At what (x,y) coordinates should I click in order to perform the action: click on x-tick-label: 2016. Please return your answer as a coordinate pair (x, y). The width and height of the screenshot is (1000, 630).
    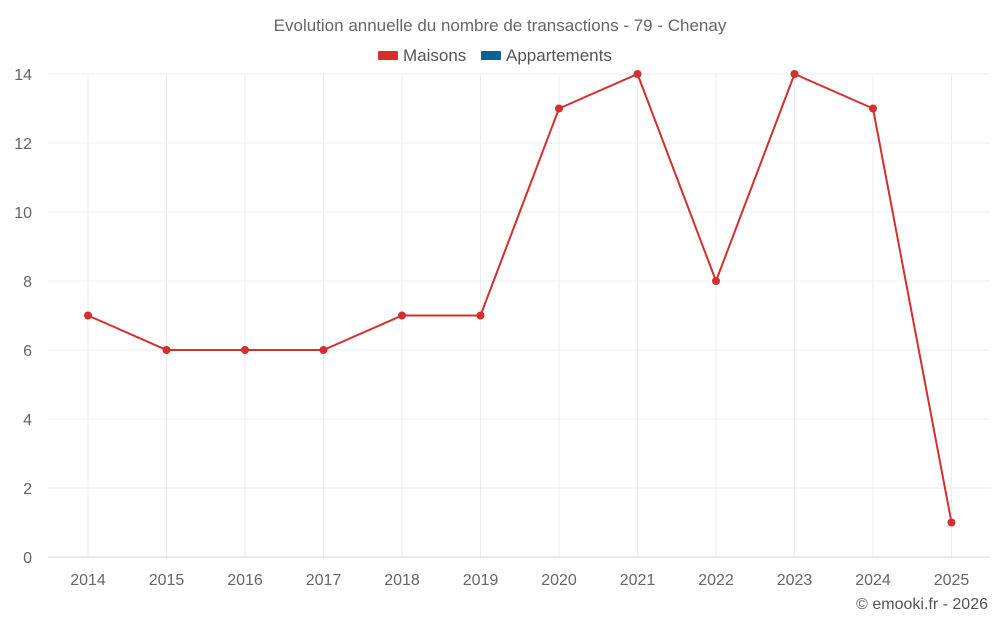
    Looking at the image, I should click on (245, 580).